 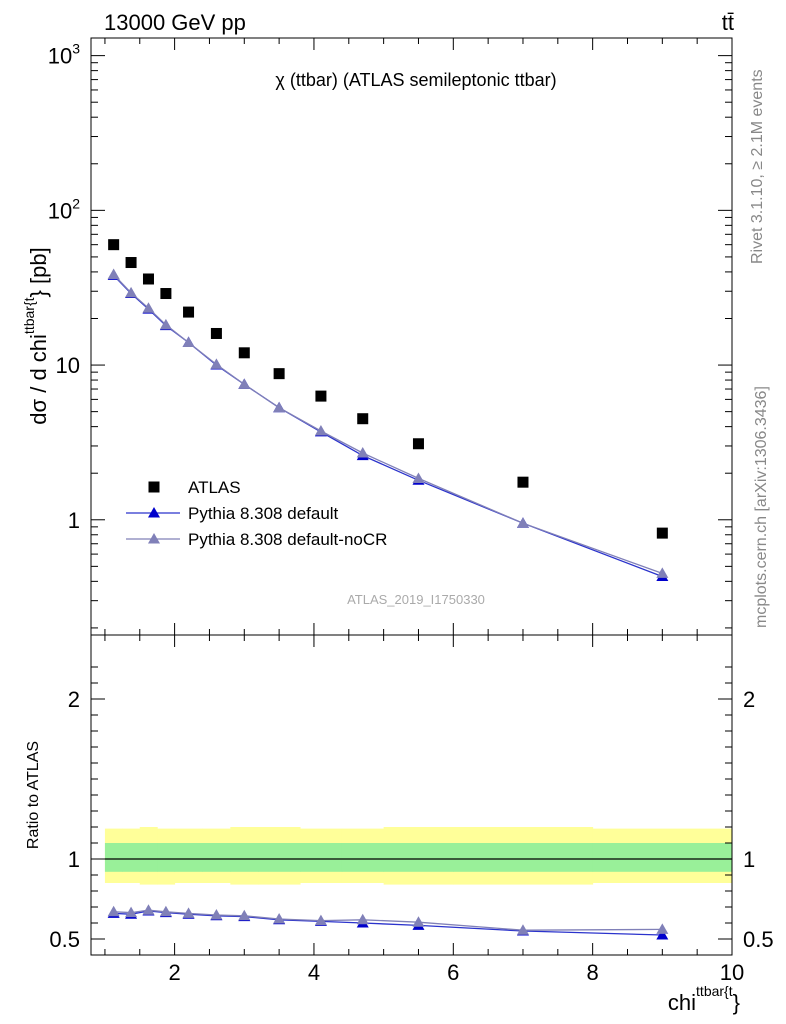 I want to click on energy-label: 13000 GeV pp, so click(x=175, y=22).